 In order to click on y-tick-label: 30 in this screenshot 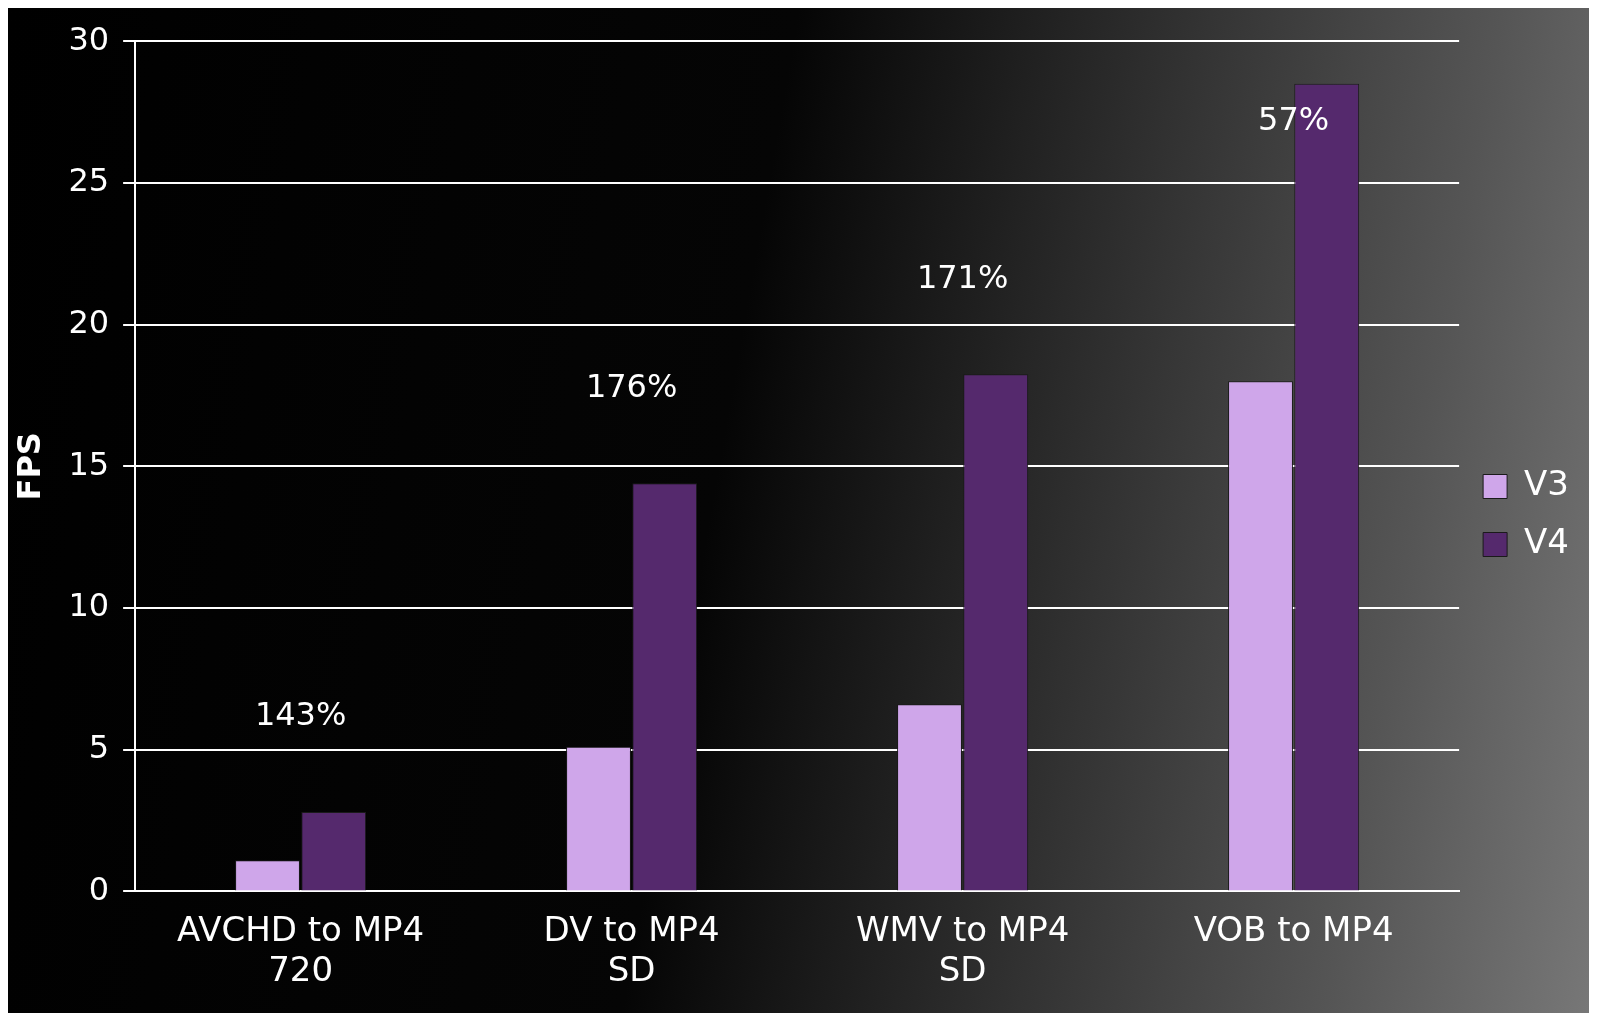, I will do `click(89, 38)`.